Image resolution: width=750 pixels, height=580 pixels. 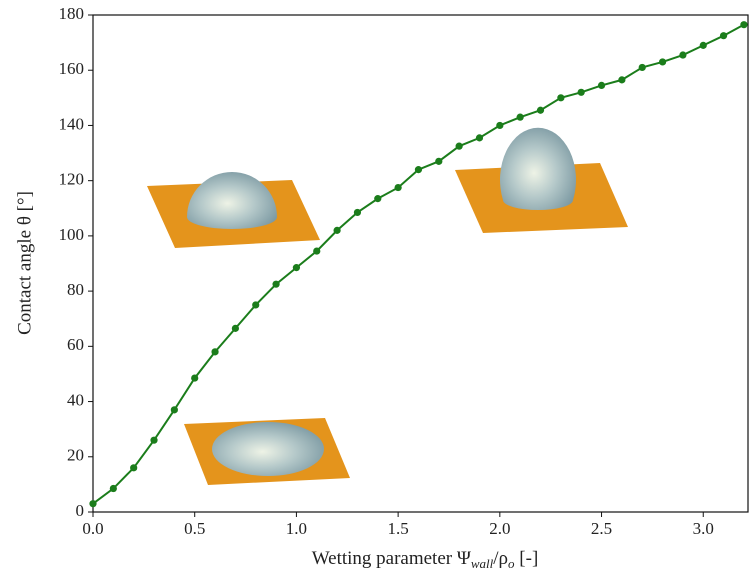 I want to click on y-tick-label: 40, so click(x=75, y=399).